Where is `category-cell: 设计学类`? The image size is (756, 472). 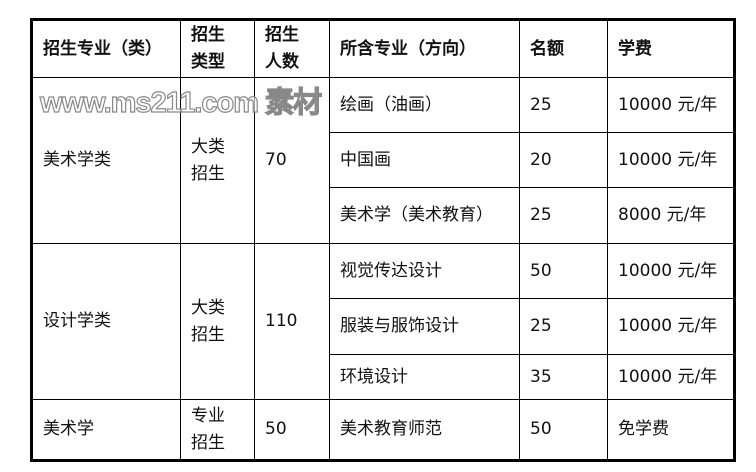
category-cell: 设计学类 is located at coordinates (106, 321).